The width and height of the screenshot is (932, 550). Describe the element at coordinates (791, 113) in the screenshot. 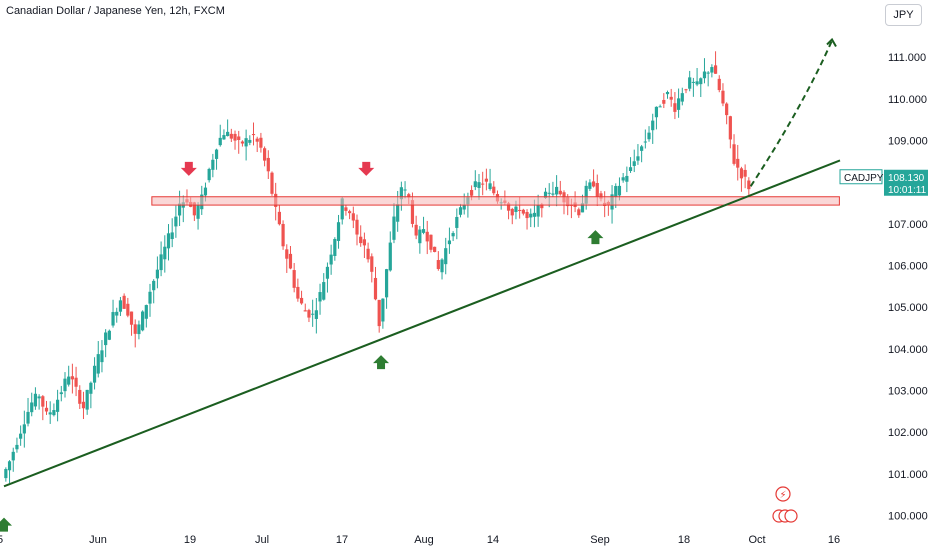

I see `projection-path` at that location.